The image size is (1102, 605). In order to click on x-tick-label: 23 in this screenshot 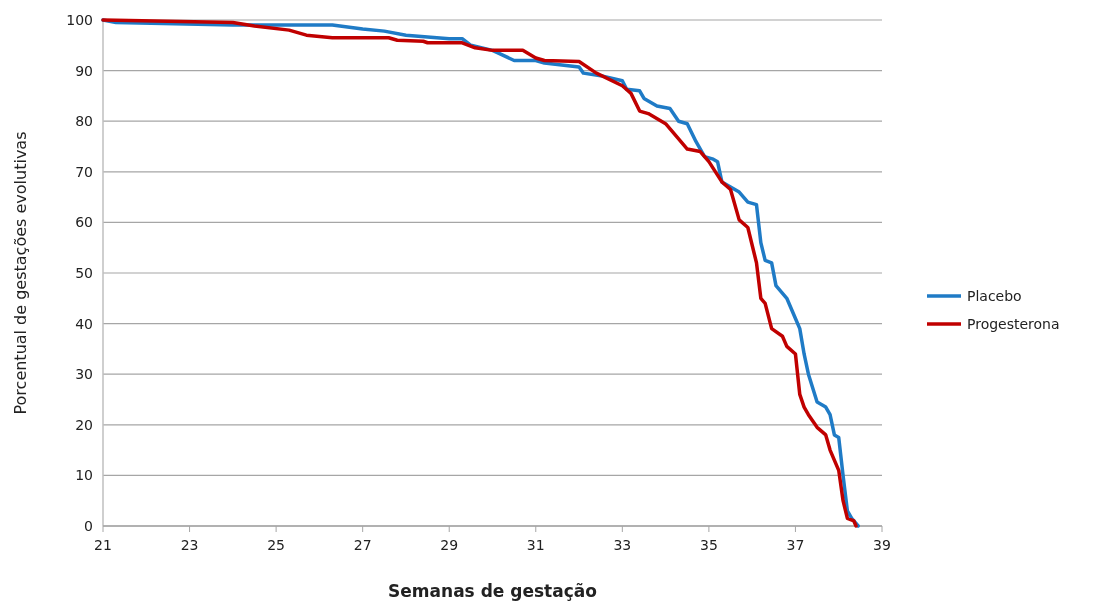, I will do `click(189, 545)`.